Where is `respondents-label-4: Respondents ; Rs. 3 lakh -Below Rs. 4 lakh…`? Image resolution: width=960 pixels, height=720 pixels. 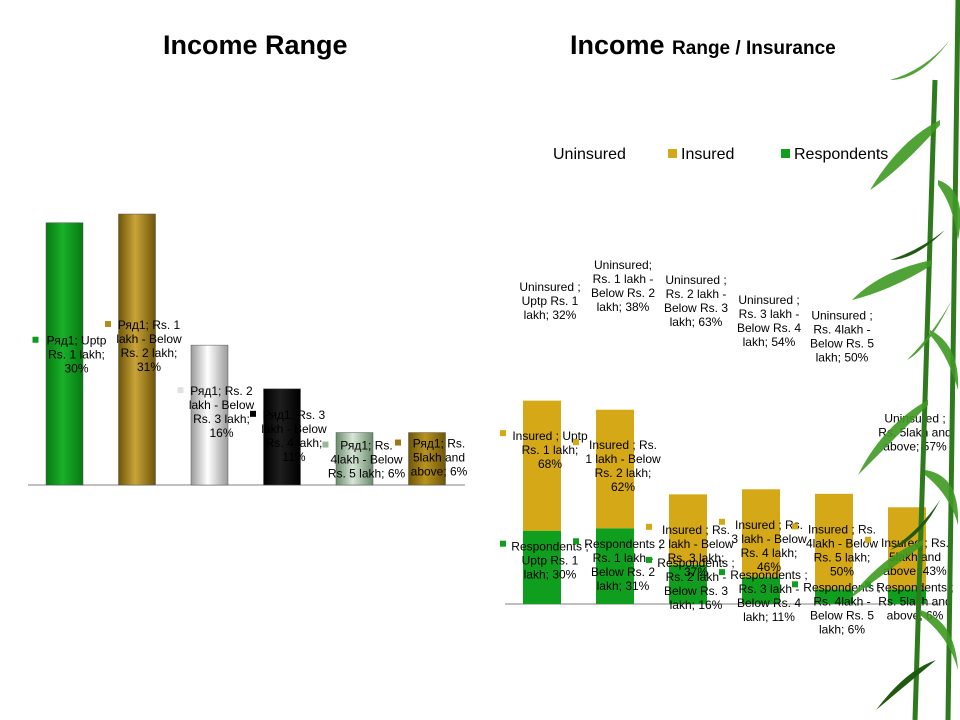
respondents-label-4: Respondents ; Rs. 3 lakh -Below Rs. 4 lakh… is located at coordinates (768, 596).